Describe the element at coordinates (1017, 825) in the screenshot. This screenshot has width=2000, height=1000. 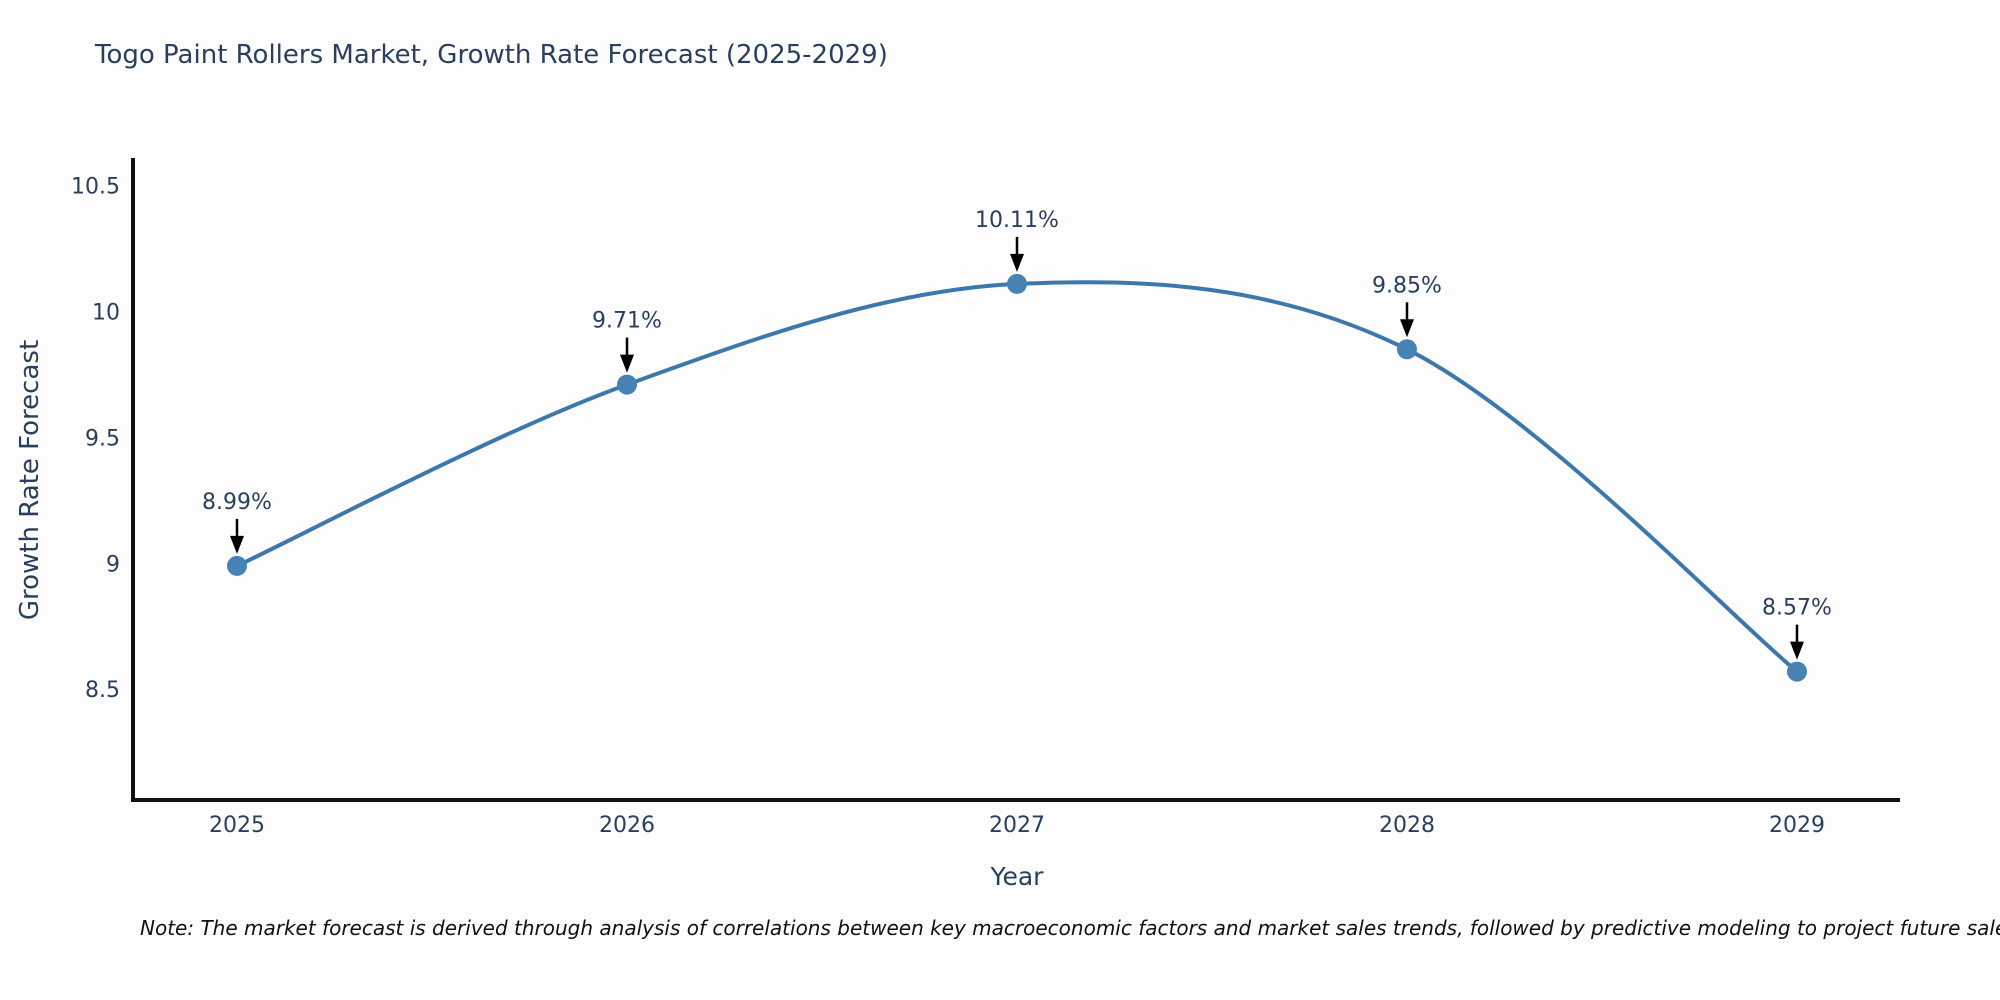
I see `x-tick-label: 2027` at that location.